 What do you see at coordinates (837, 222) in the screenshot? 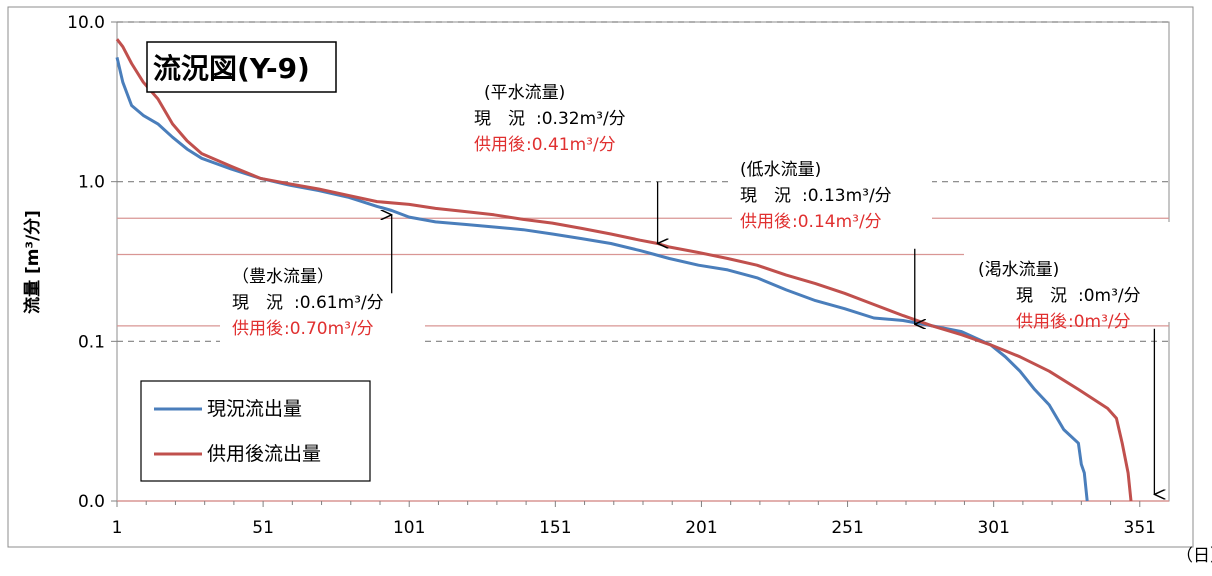
I see `annotation-post-value: :0.14m³/分` at bounding box center [837, 222].